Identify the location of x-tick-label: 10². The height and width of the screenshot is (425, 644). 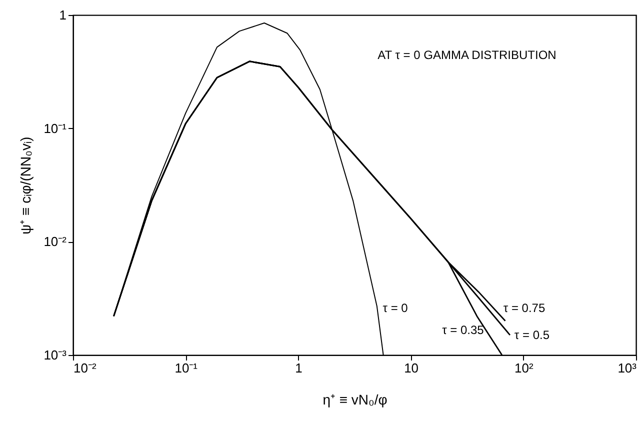
(524, 368).